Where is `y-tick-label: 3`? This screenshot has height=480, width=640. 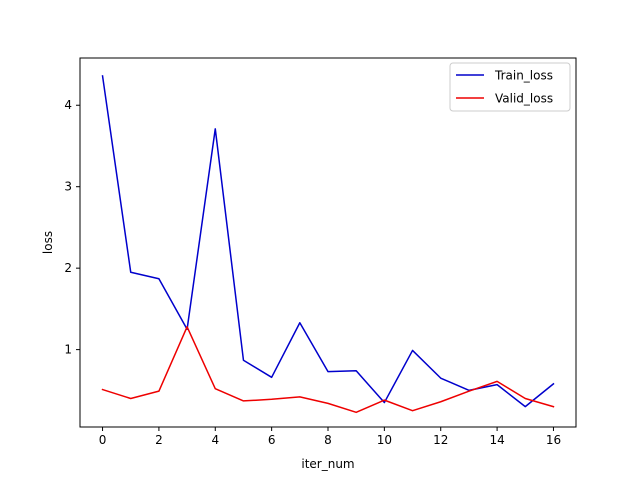
y-tick-label: 3 is located at coordinates (68, 187).